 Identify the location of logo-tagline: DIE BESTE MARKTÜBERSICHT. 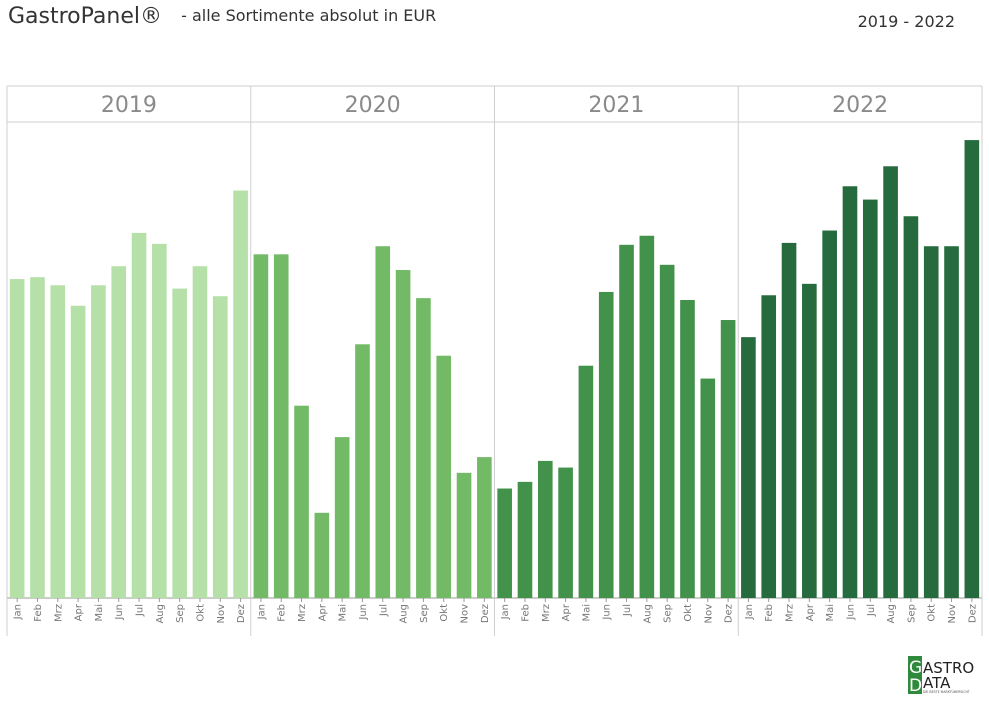
(946, 691).